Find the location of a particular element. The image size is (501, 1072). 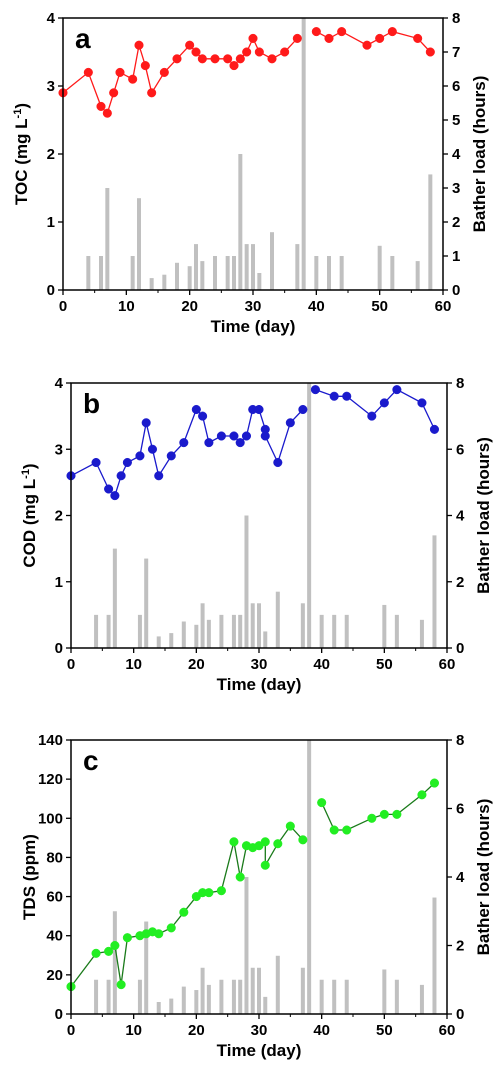

y-right-tick-label: 3 is located at coordinates (456, 188).